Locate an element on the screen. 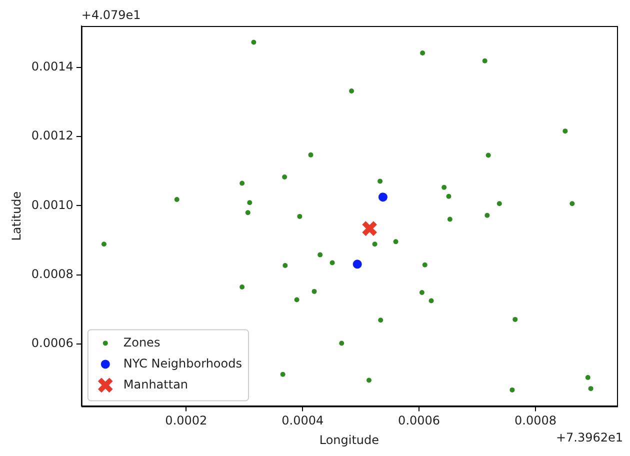  x-axis-title: Longitude is located at coordinates (349, 439).